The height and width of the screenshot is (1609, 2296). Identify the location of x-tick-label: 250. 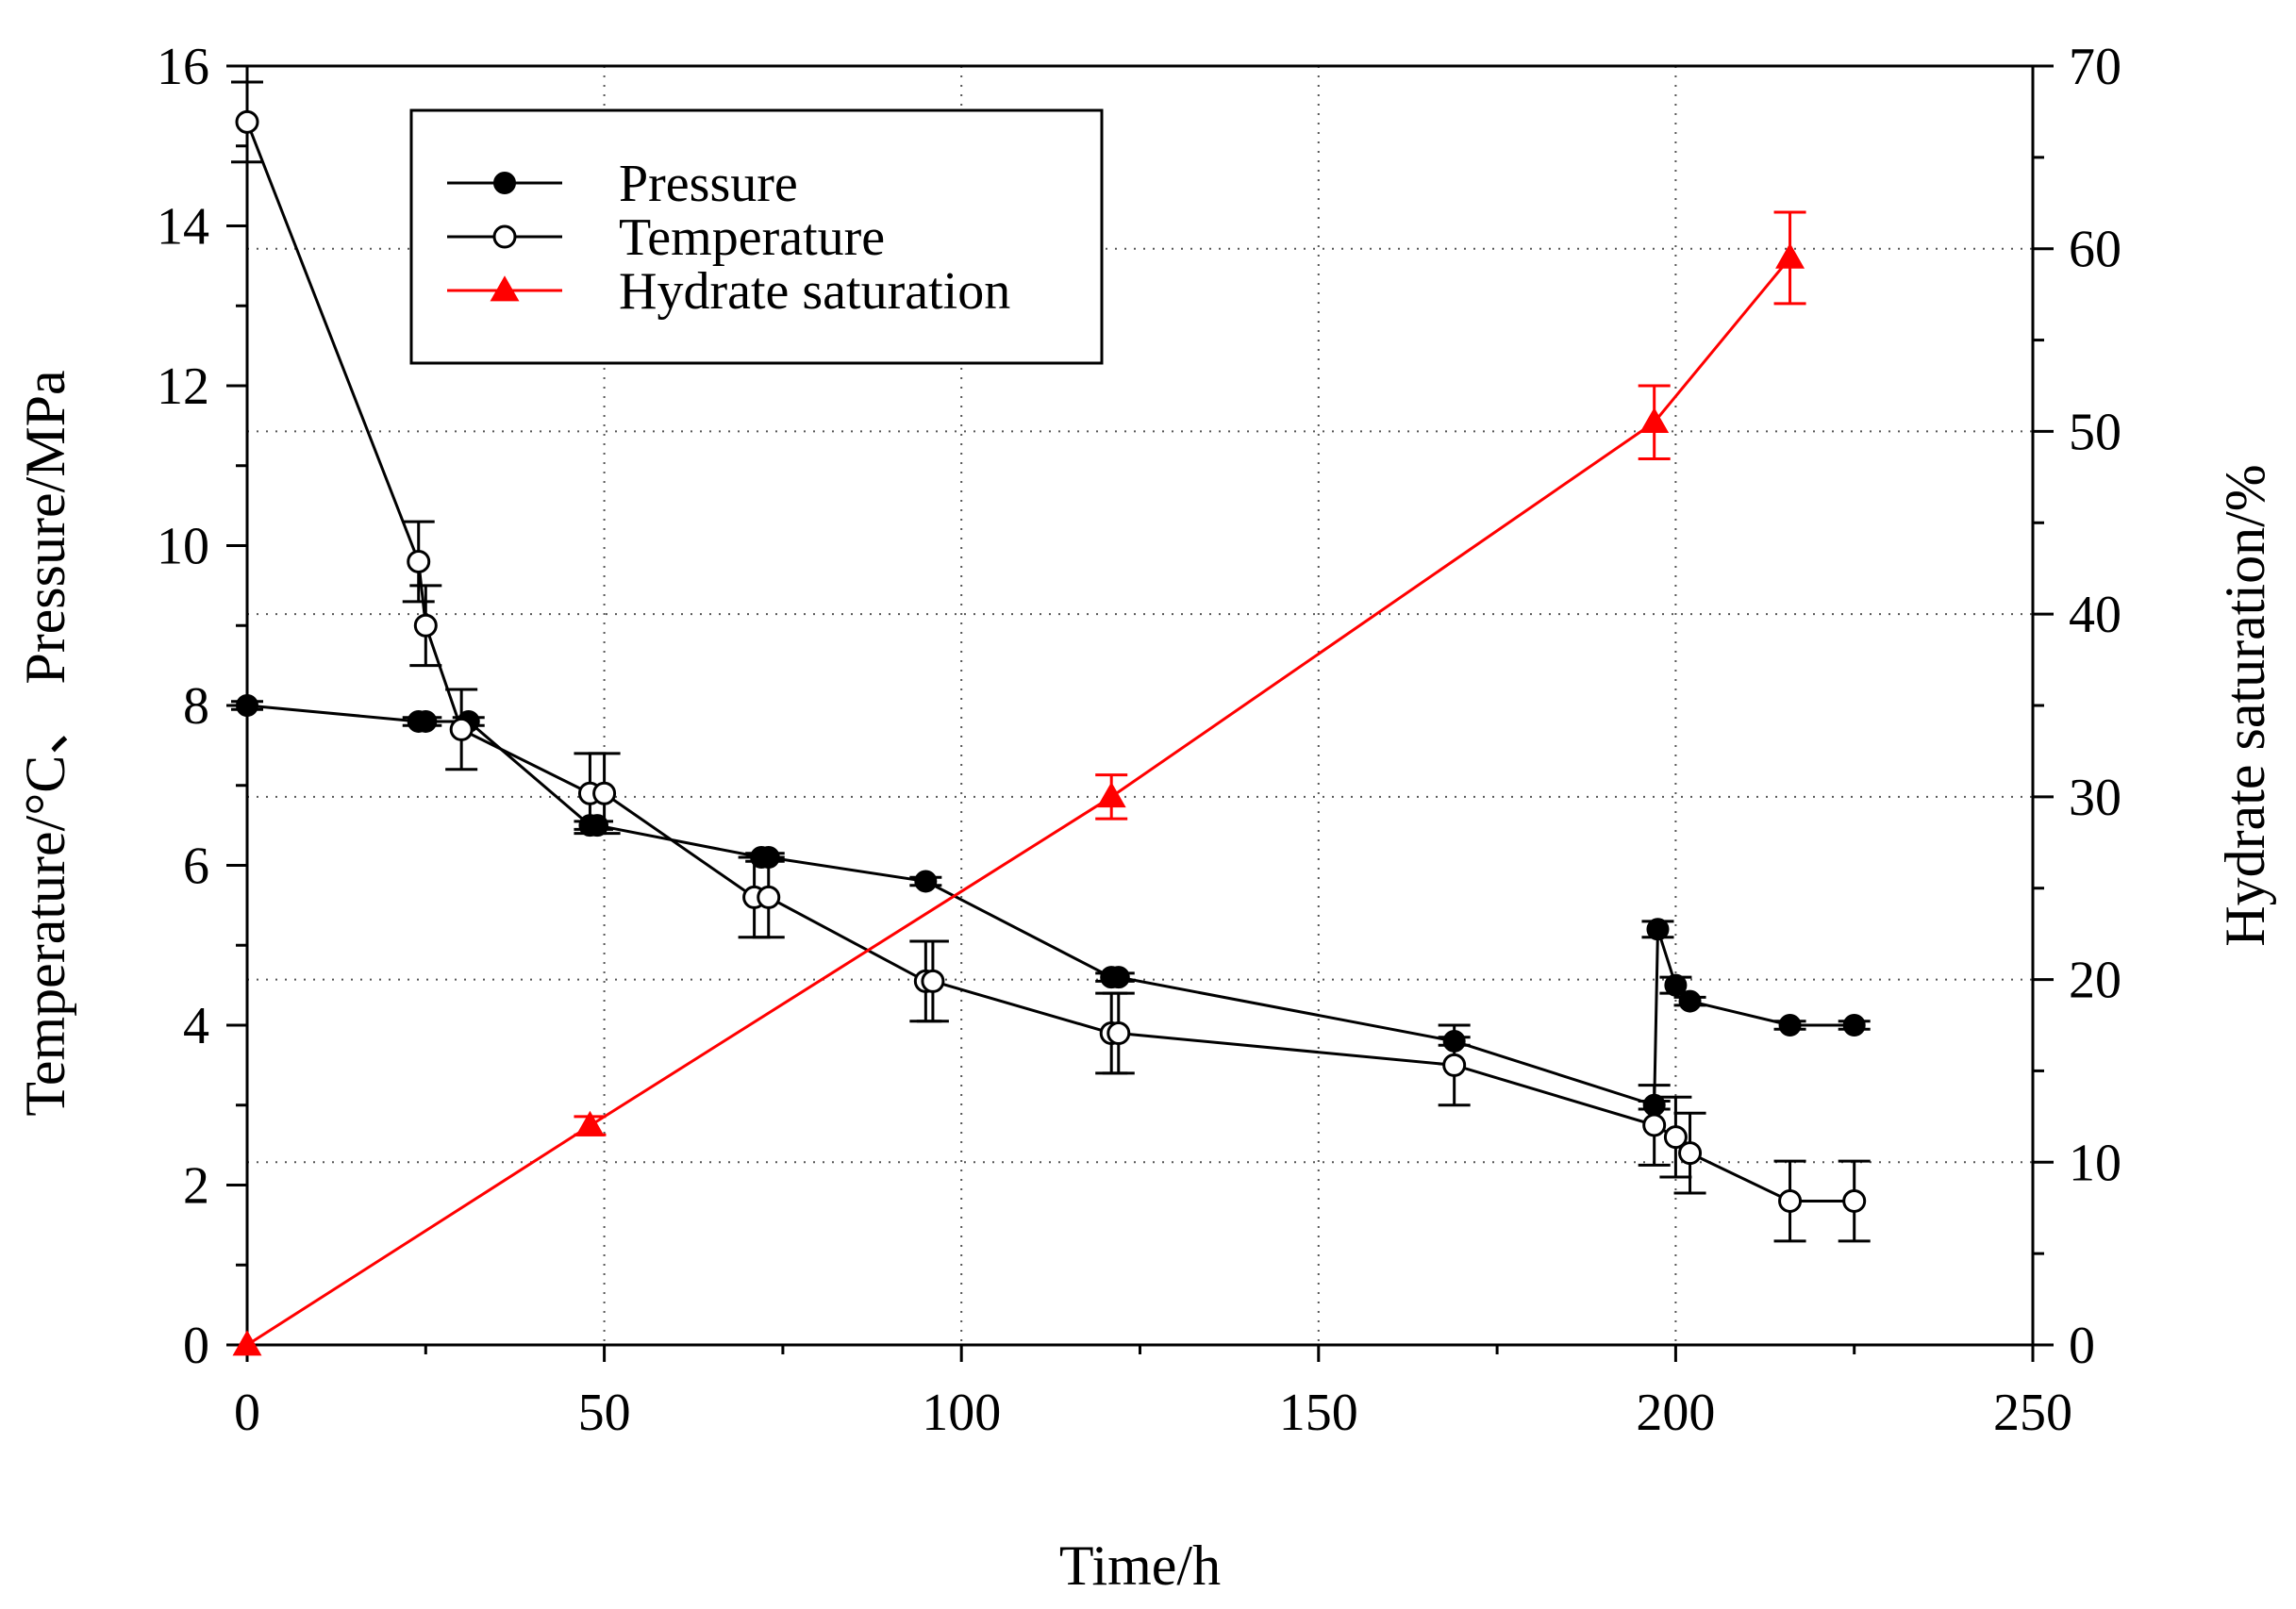
(2032, 1413).